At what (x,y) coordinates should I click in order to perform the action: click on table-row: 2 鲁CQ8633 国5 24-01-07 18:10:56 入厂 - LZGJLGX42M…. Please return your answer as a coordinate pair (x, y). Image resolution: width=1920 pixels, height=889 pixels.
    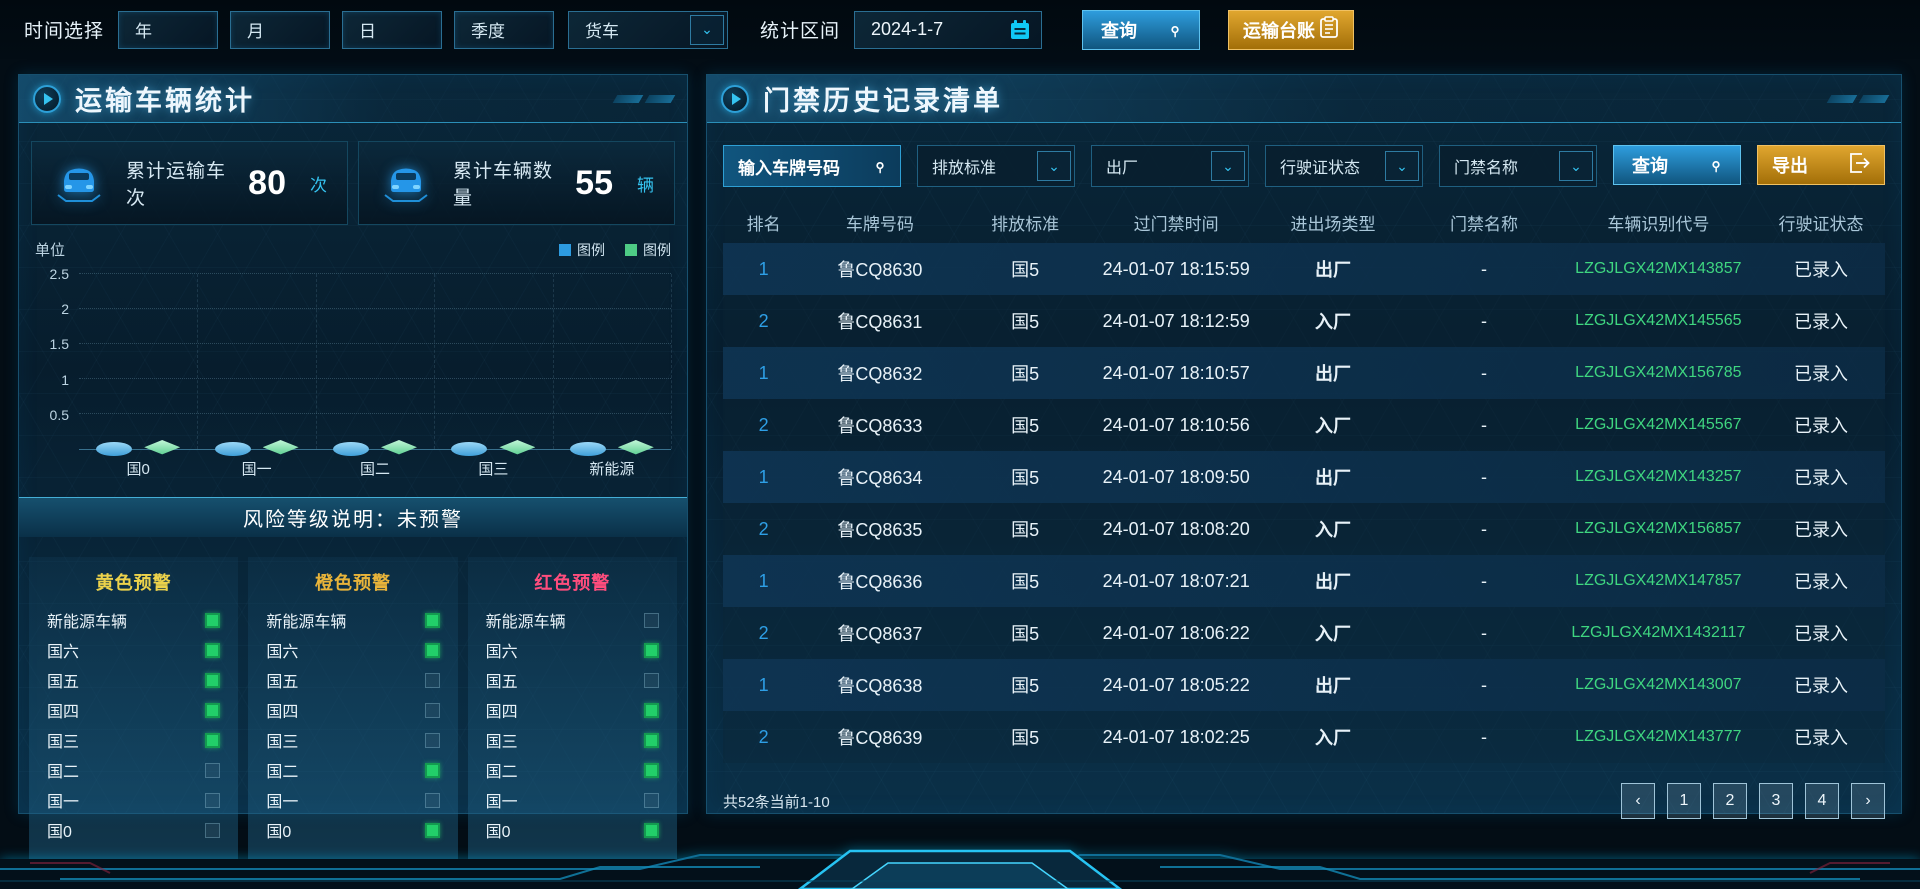
    Looking at the image, I should click on (1304, 425).